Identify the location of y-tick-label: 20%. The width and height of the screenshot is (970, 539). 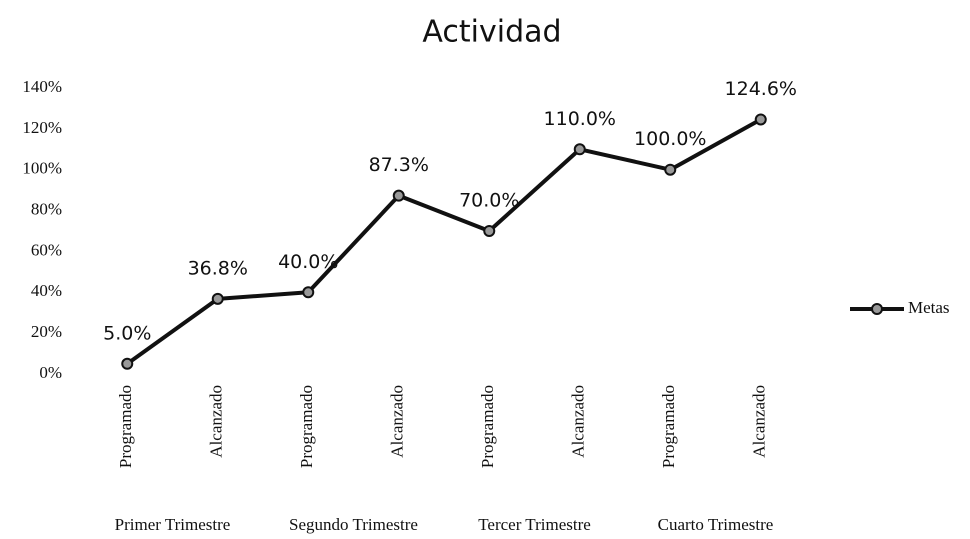
(46, 331).